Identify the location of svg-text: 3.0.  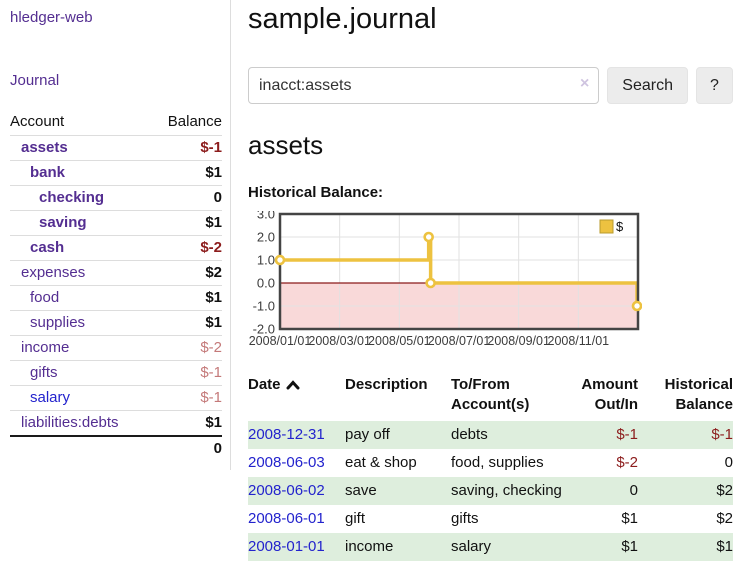
(266, 216).